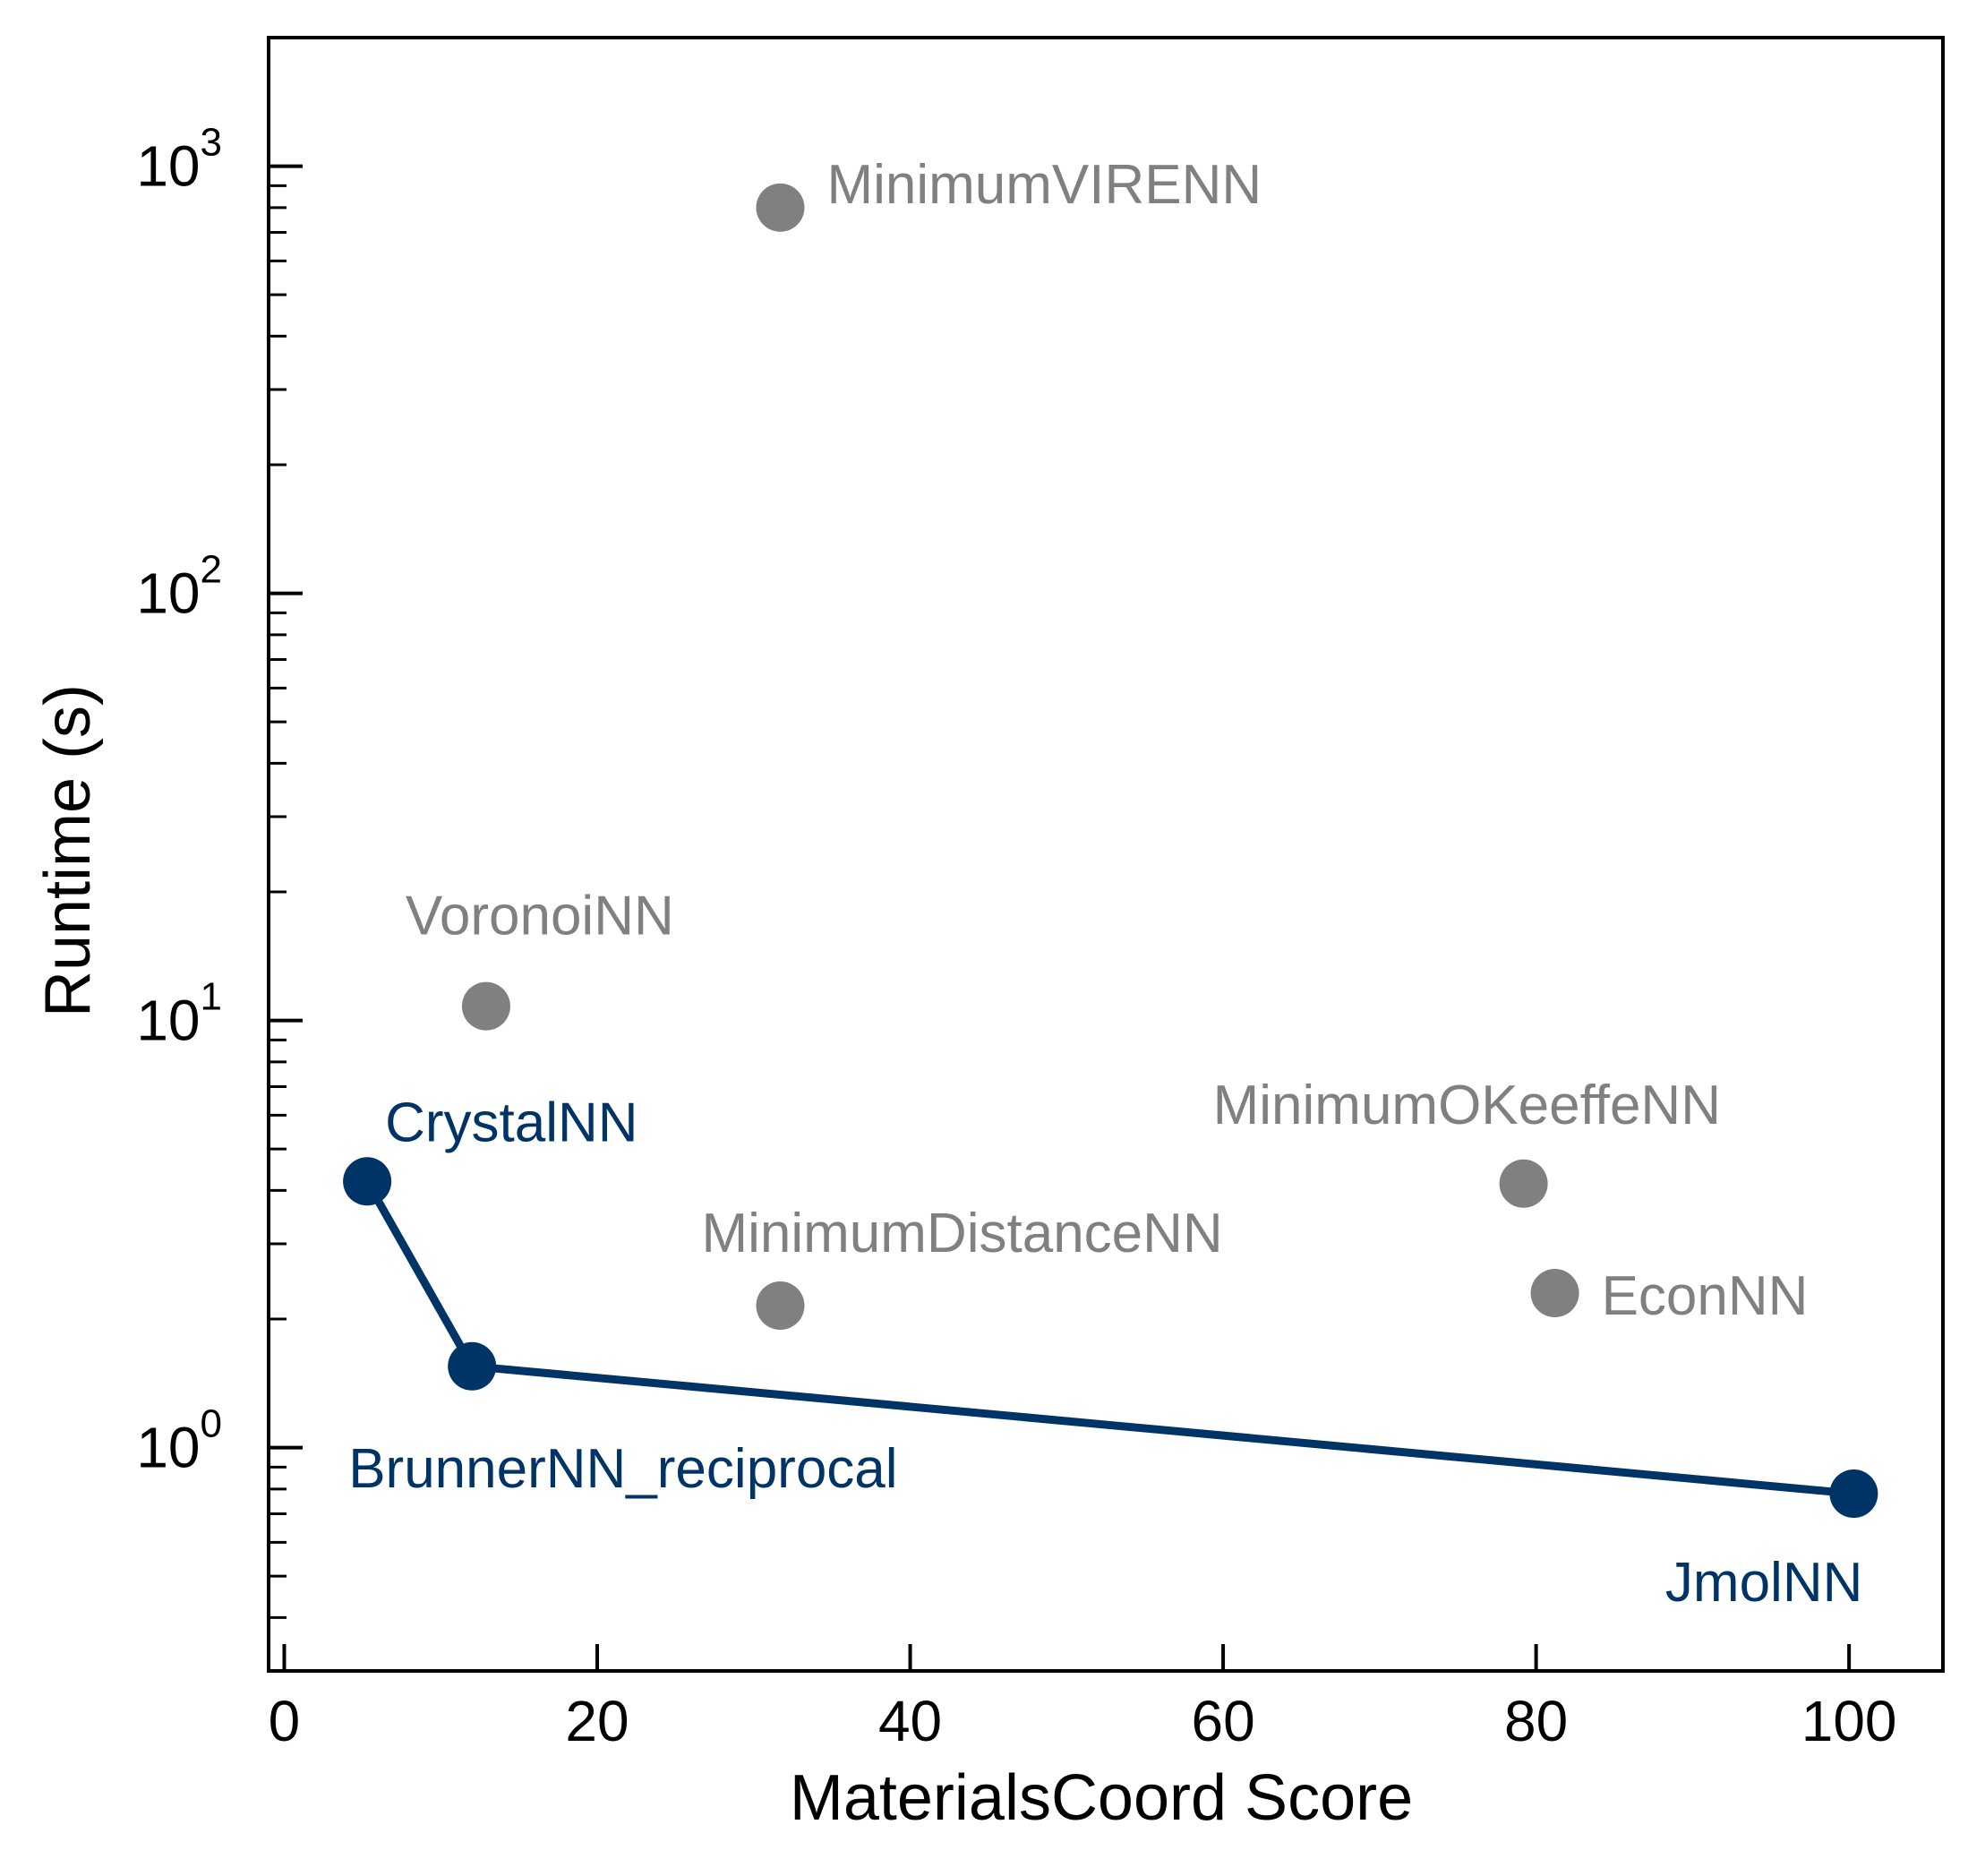 Image resolution: width=1968 pixels, height=1876 pixels. I want to click on y-axis-label: Runtime (s), so click(68, 850).